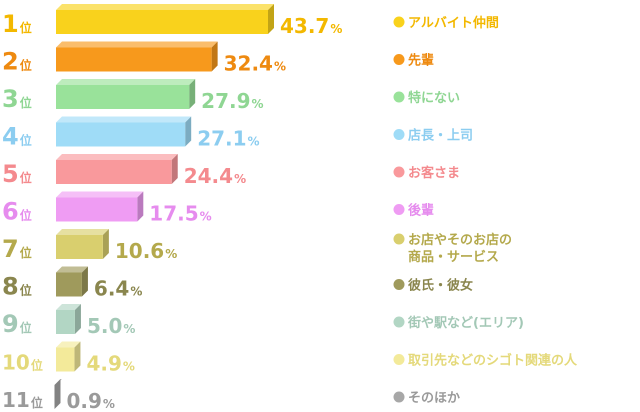 The image size is (640, 412). Describe the element at coordinates (10, 174) in the screenshot. I see `rank-number: 5` at that location.